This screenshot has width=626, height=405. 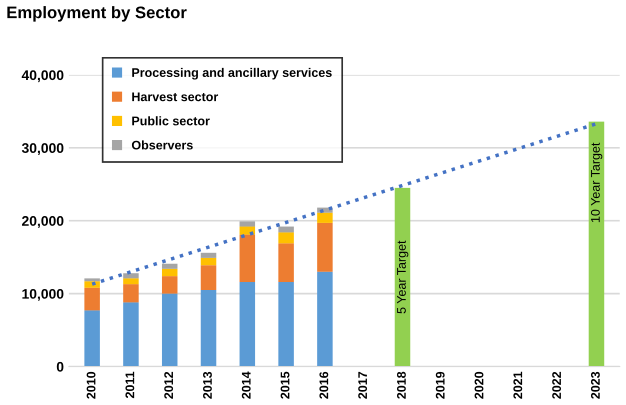 What do you see at coordinates (162, 145) in the screenshot?
I see `legend-label: Observers` at bounding box center [162, 145].